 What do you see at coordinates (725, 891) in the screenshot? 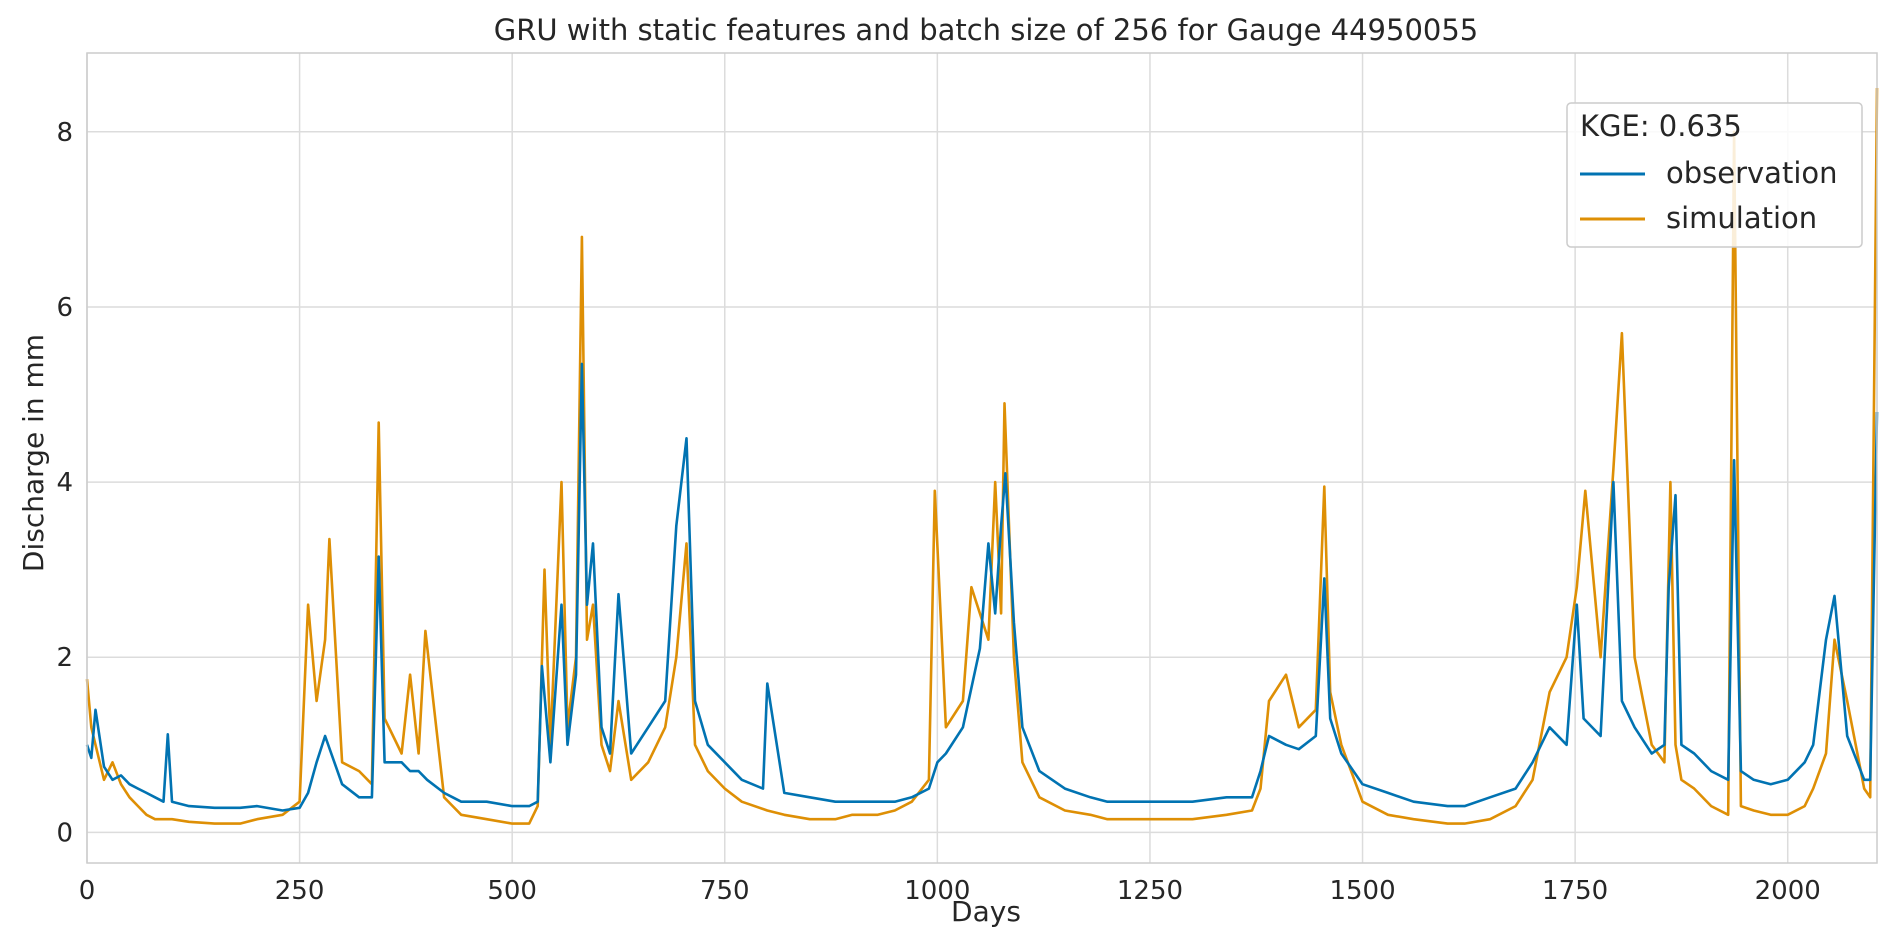
I see `x-tick-label: 750` at bounding box center [725, 891].